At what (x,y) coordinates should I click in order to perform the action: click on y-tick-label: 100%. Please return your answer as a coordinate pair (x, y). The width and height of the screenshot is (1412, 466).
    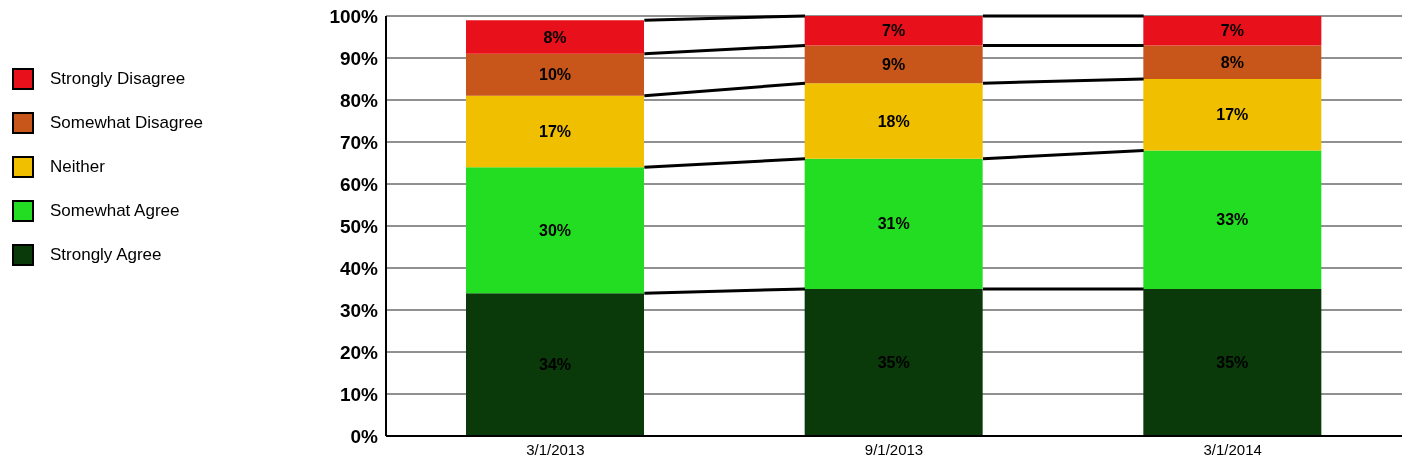
    Looking at the image, I should click on (354, 16).